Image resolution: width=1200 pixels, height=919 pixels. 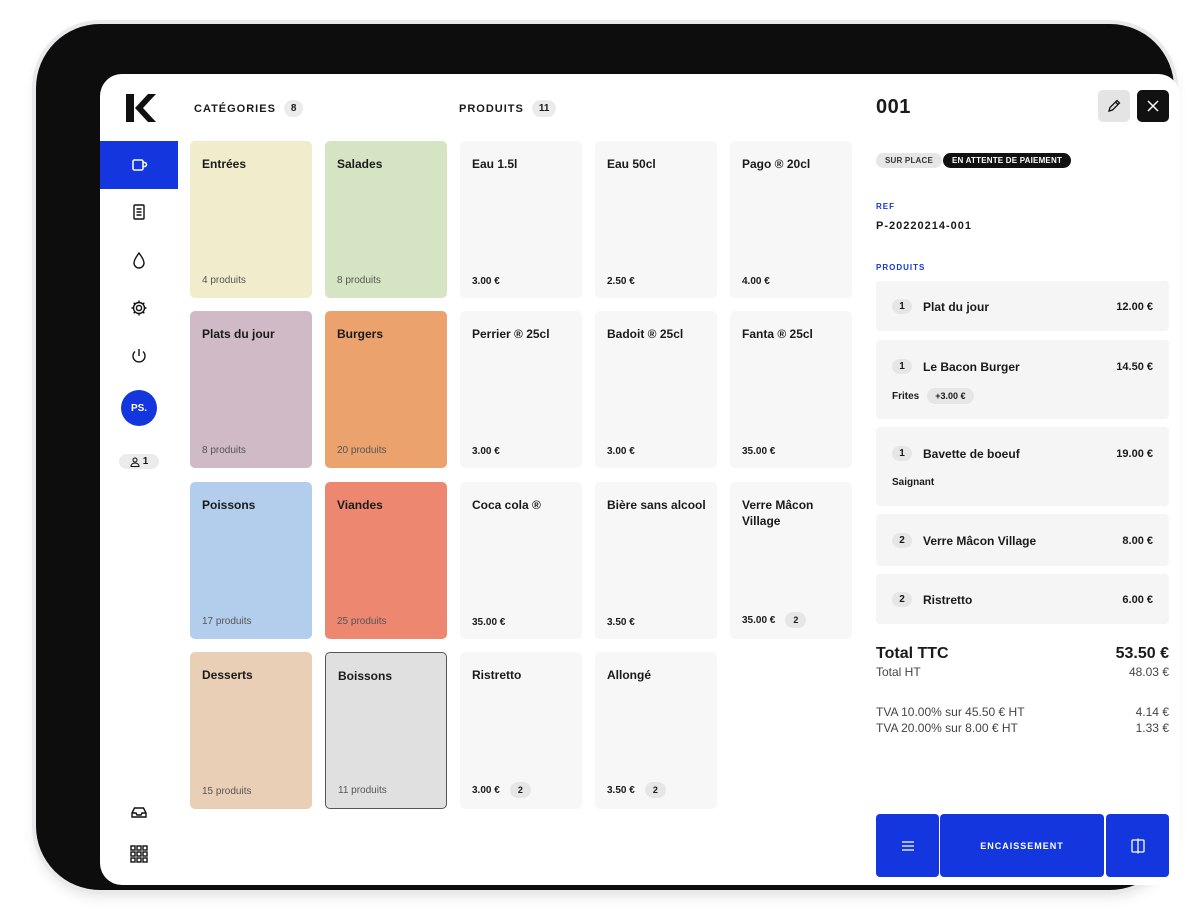 What do you see at coordinates (1114, 106) in the screenshot?
I see `edit-order-button` at bounding box center [1114, 106].